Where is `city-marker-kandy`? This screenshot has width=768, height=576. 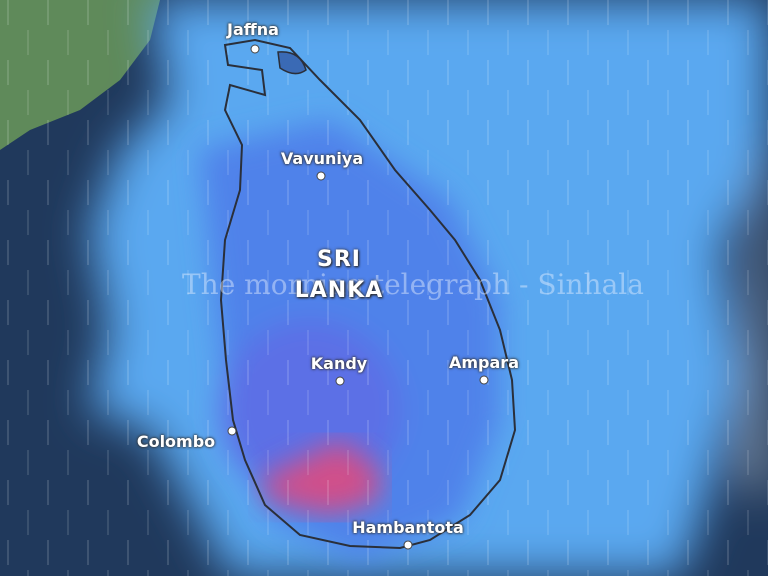 city-marker-kandy is located at coordinates (340, 381).